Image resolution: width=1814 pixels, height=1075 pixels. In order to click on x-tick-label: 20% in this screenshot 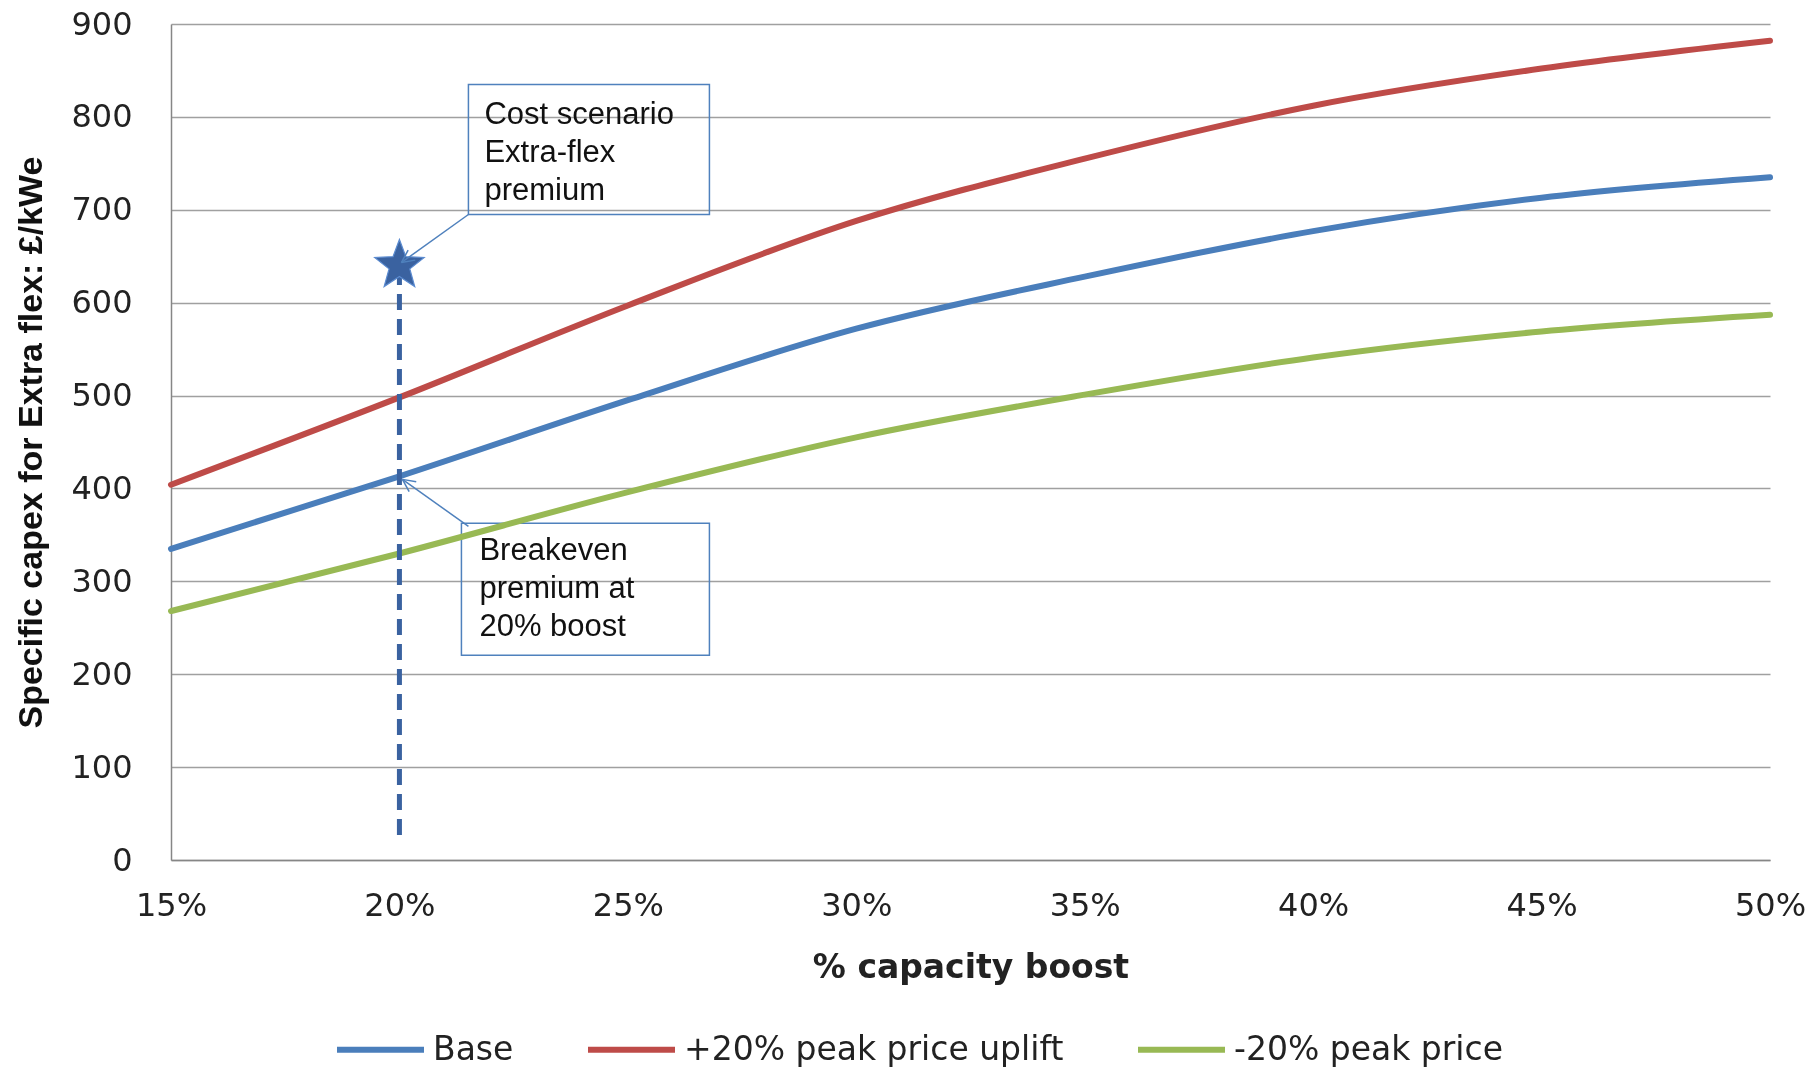, I will do `click(400, 904)`.